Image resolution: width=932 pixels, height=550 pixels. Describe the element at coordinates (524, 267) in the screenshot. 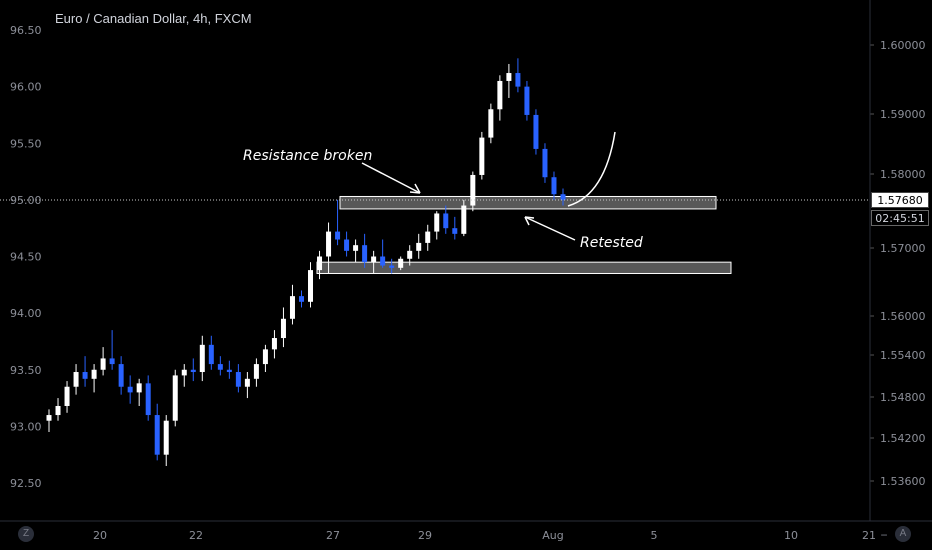

I see `support-zone` at that location.